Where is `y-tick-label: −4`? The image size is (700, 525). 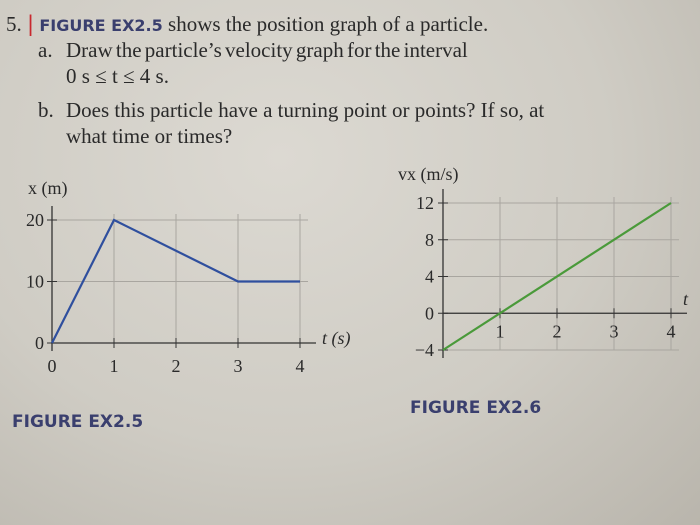
y-tick-label: −4 is located at coordinates (424, 350).